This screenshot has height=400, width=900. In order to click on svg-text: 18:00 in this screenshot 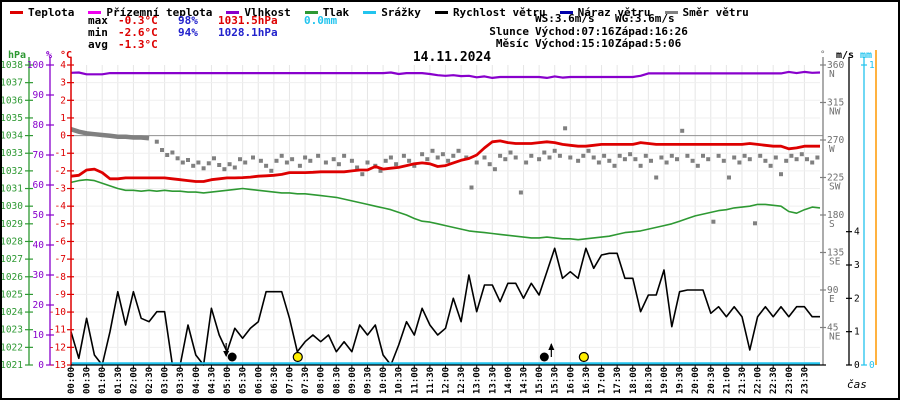, I will do `click(634, 380)`.